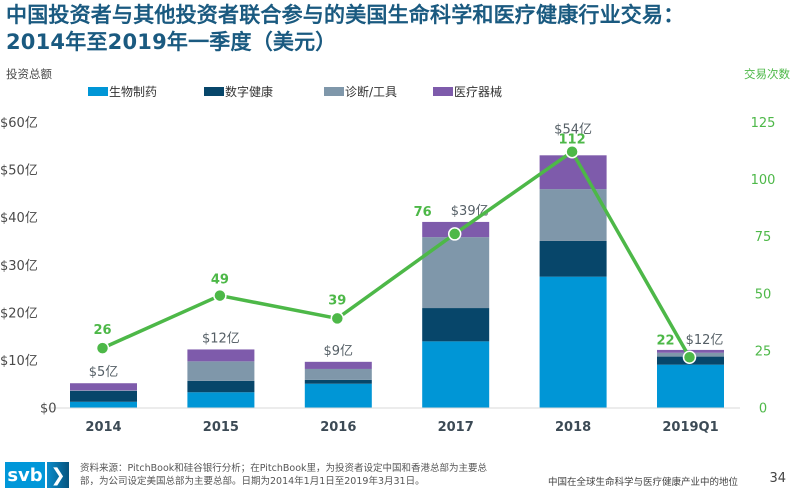  Describe the element at coordinates (221, 427) in the screenshot. I see `x-axis-tick: 2015` at that location.